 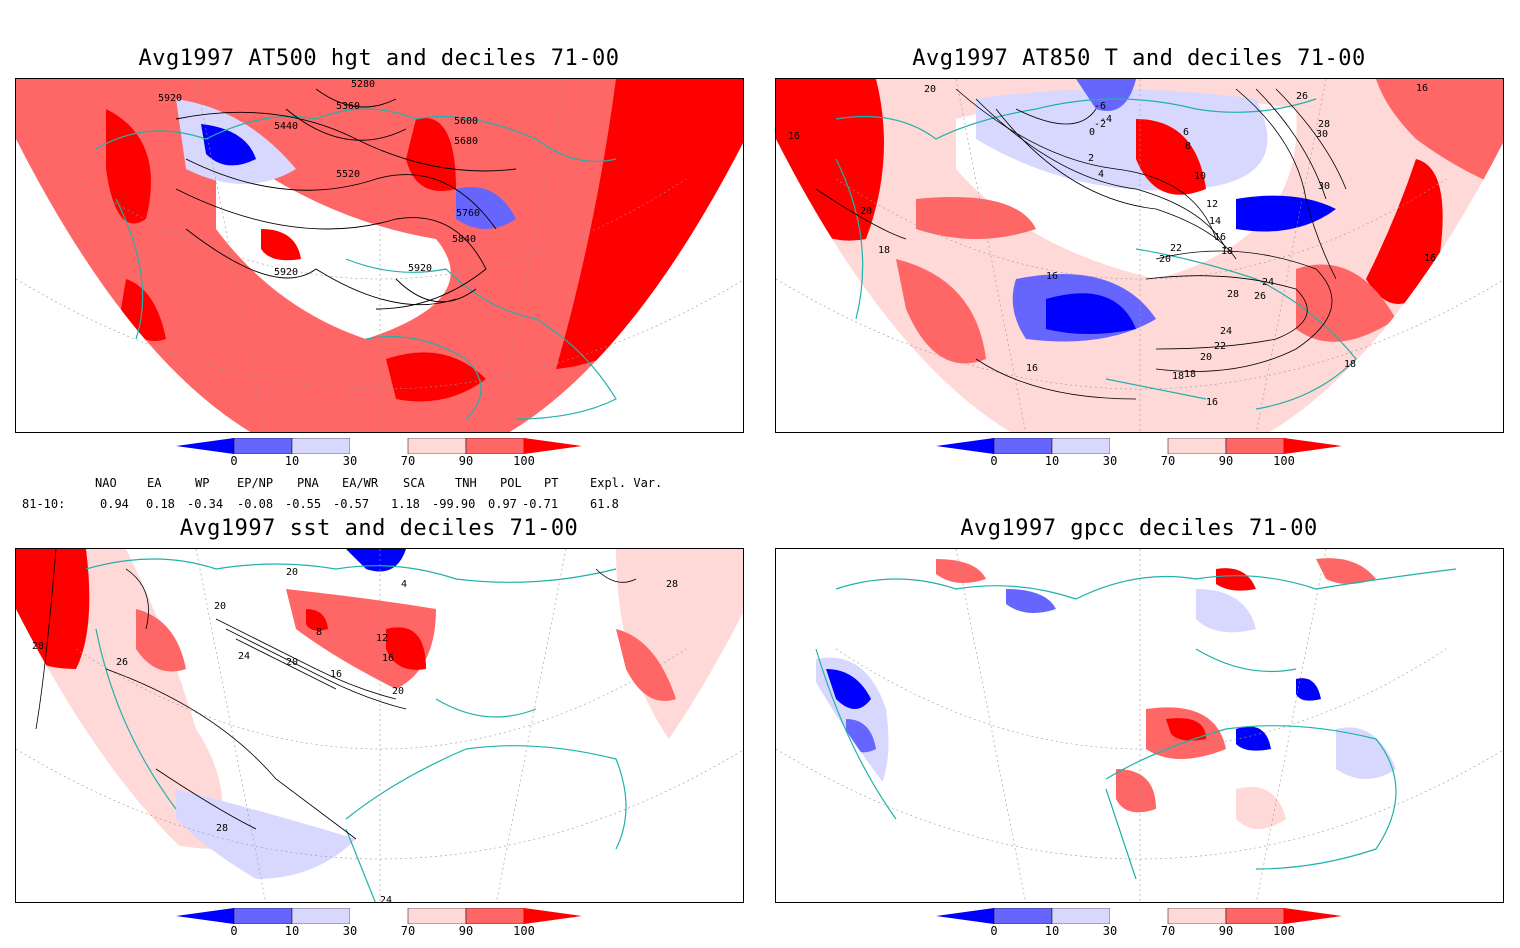 I want to click on index-header: Expl. Var., so click(x=626, y=483).